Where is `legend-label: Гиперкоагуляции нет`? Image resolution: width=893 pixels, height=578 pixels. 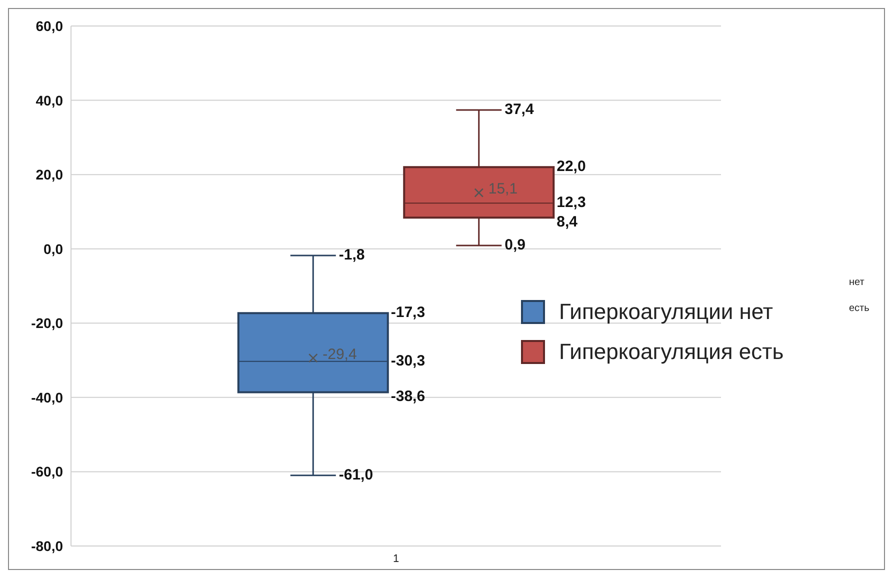
legend-label: Гиперкоагуляции нет is located at coordinates (666, 312).